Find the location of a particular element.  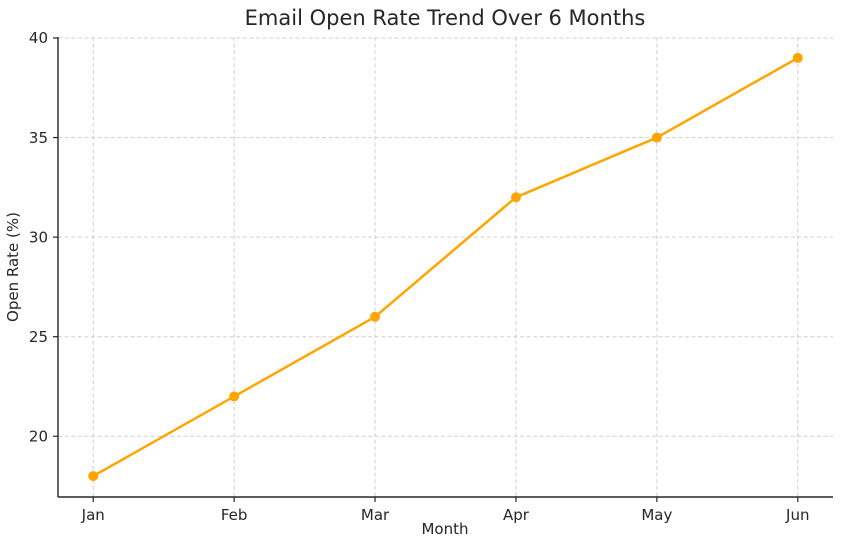

data-point-apr is located at coordinates (515, 197).